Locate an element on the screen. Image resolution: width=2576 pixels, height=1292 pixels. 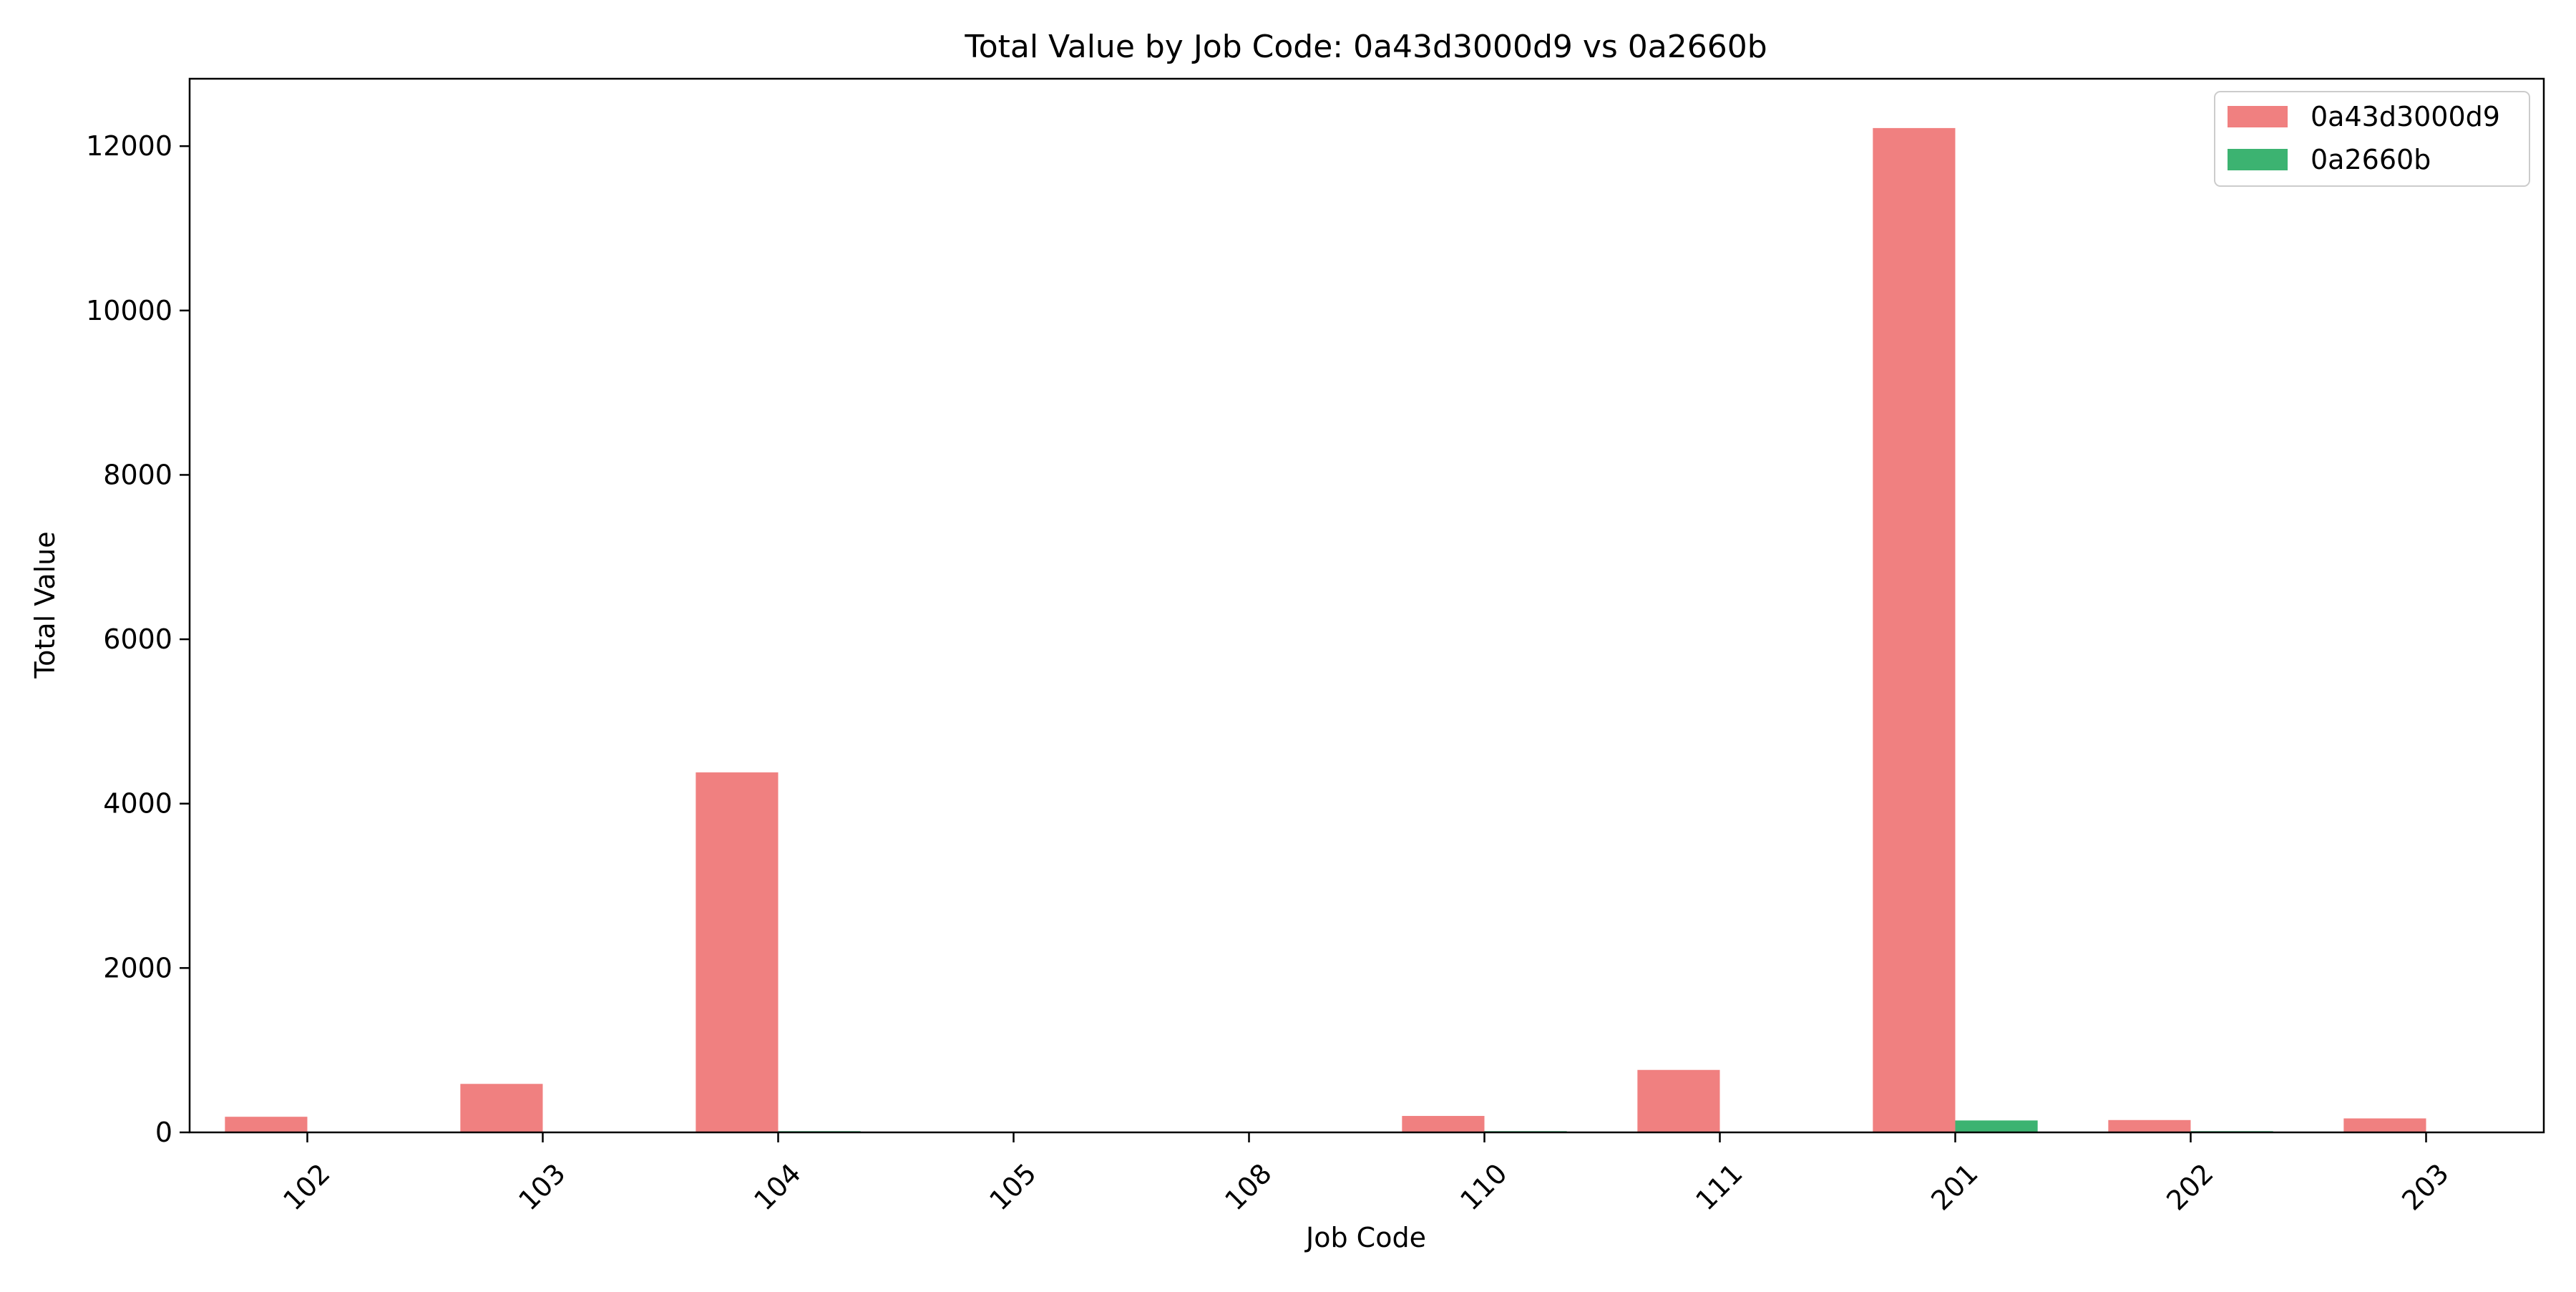
y-axis-label: Total Value is located at coordinates (45, 605).